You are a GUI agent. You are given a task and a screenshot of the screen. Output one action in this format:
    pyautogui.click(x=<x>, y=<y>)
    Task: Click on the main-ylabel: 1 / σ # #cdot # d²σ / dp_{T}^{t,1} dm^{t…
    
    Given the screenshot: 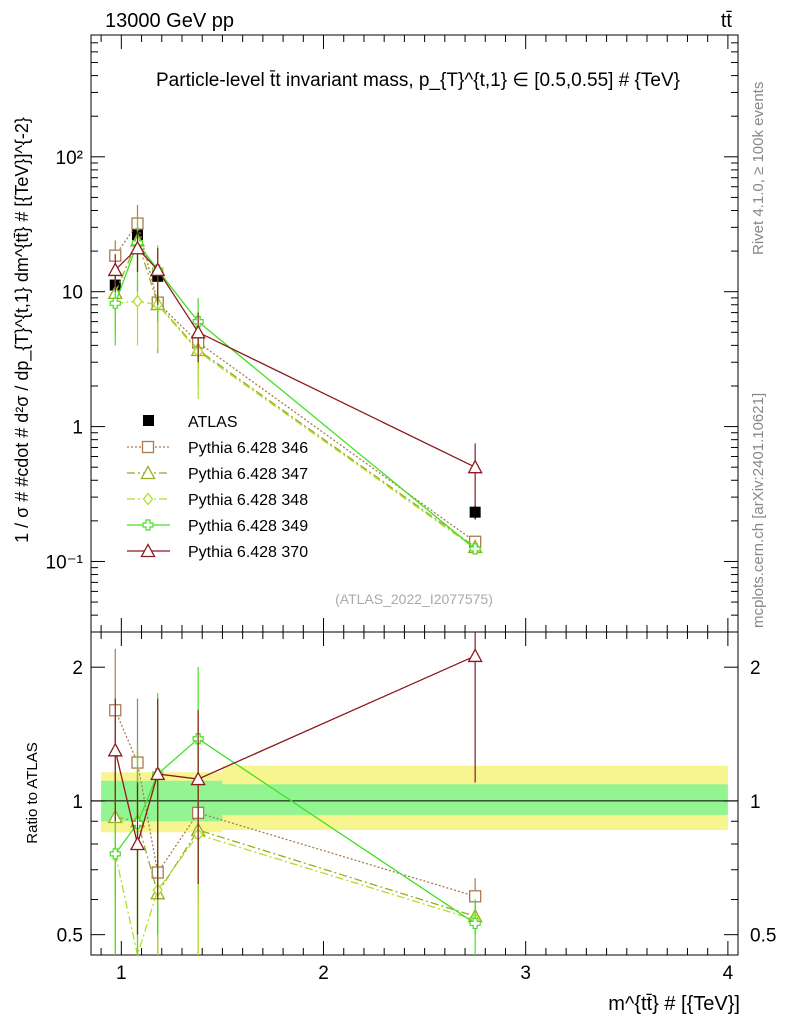 What is the action you would take?
    pyautogui.click(x=22, y=330)
    